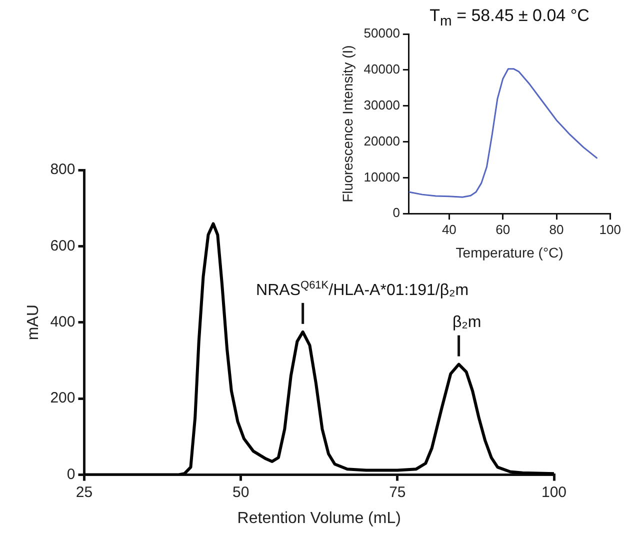 Image resolution: width=624 pixels, height=552 pixels. Describe the element at coordinates (33, 322) in the screenshot. I see `y-axis-title: mAU` at that location.